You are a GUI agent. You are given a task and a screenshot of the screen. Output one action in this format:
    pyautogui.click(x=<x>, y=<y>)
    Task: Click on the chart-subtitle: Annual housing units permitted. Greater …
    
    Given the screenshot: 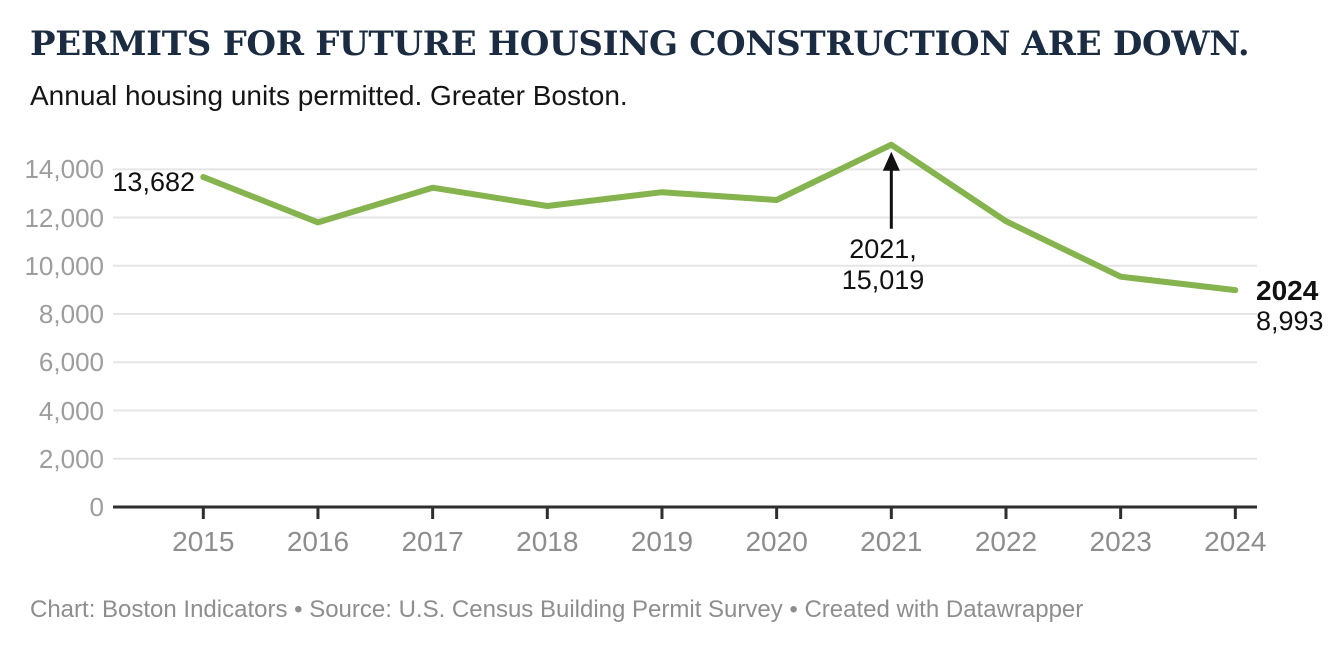 What is the action you would take?
    pyautogui.click(x=329, y=95)
    